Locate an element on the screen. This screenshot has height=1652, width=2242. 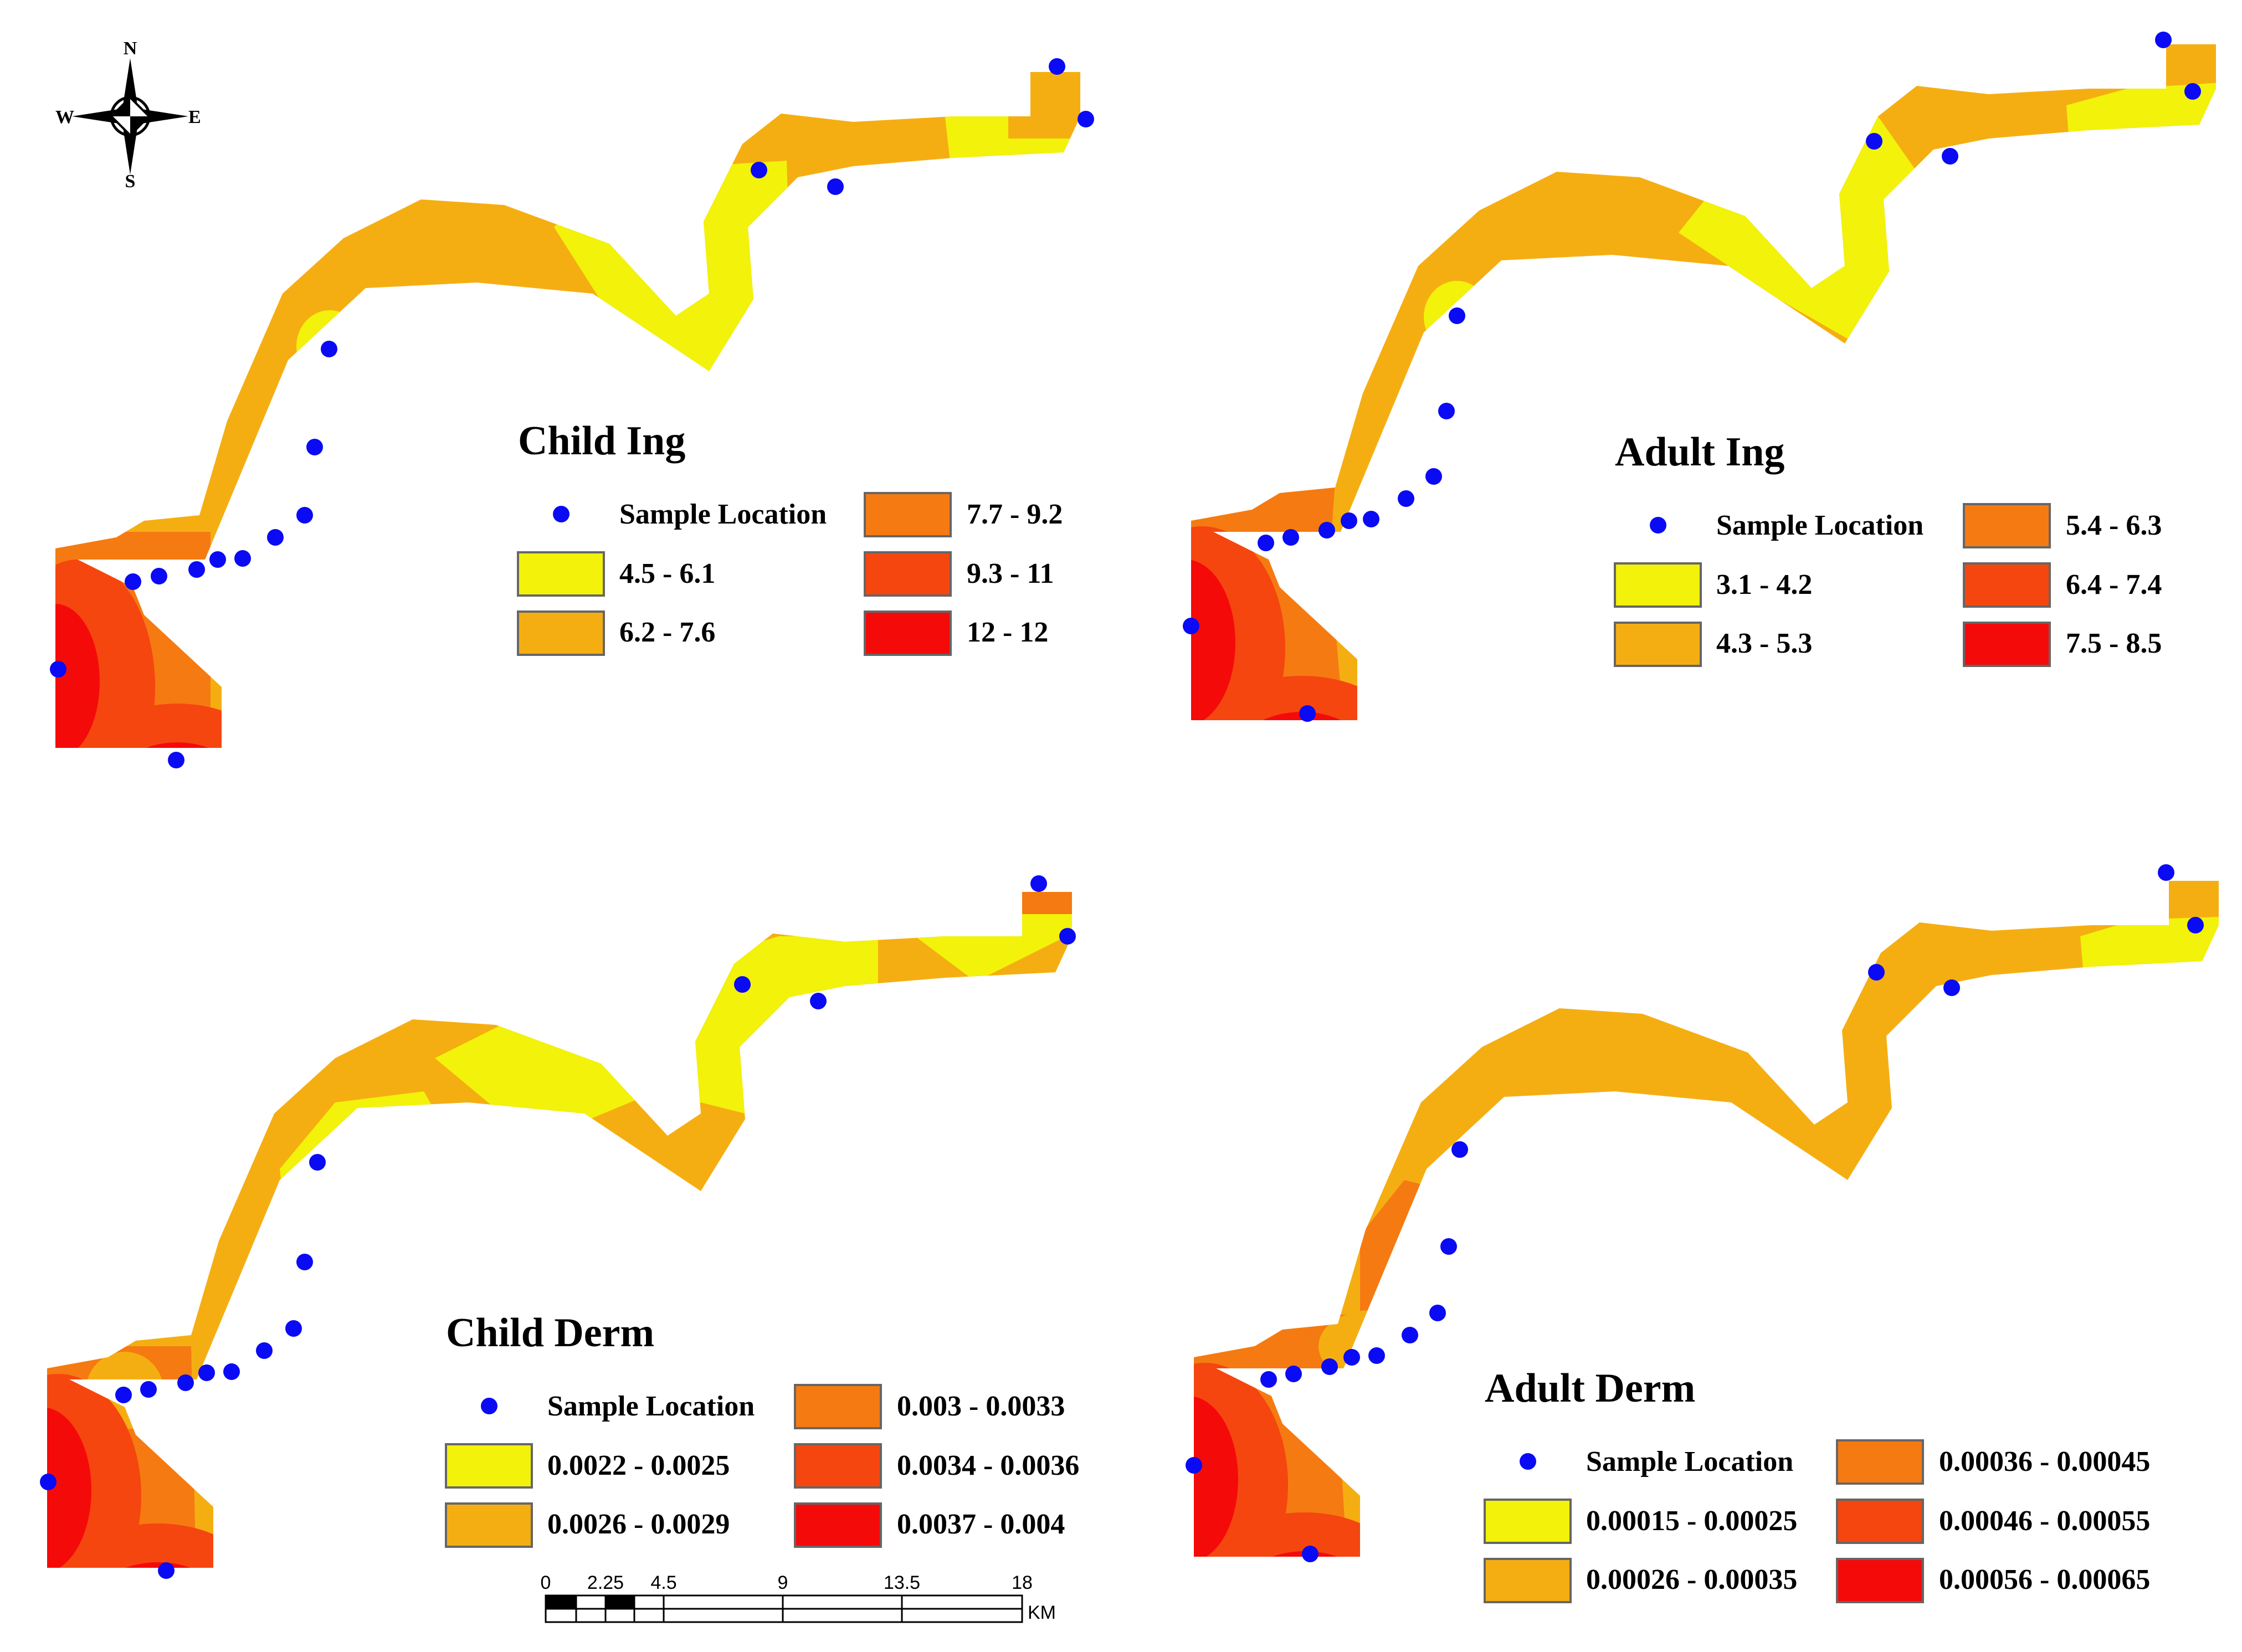
scale-unit: KM is located at coordinates (1042, 1613).